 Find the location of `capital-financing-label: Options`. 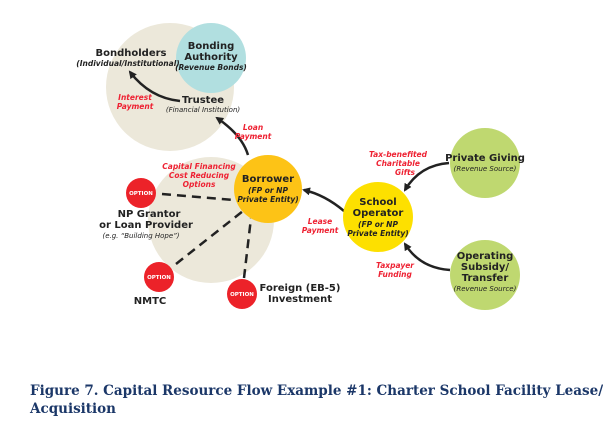

capital-financing-label: Options is located at coordinates (199, 184).